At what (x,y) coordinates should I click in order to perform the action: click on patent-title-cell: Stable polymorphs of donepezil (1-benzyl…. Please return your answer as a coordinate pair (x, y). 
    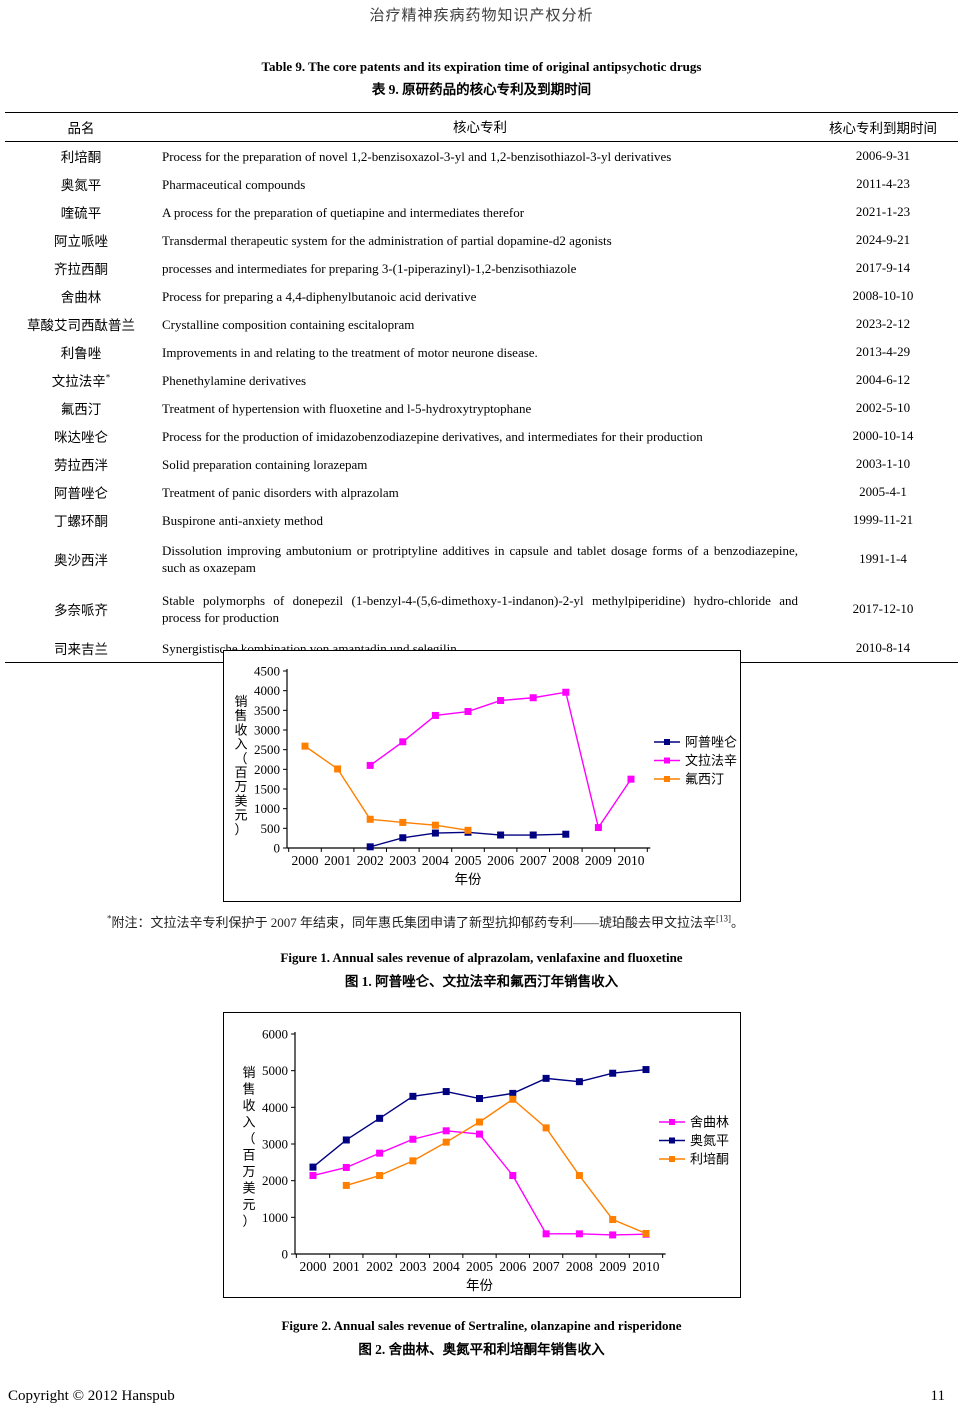
    Looking at the image, I should click on (480, 609).